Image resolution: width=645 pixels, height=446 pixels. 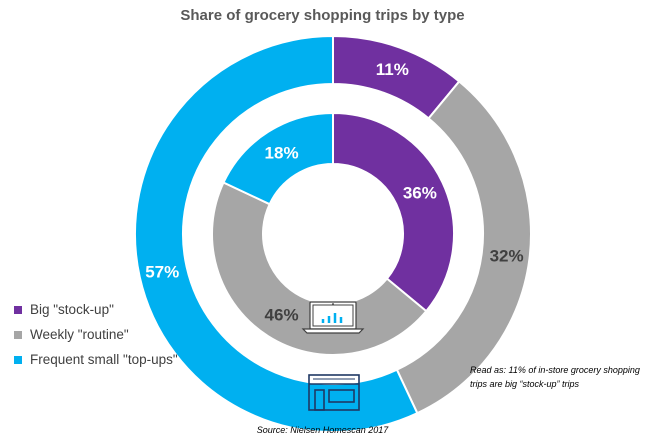 I want to click on legend-label-top-ups: Frequent small "top-ups", so click(x=104, y=359).